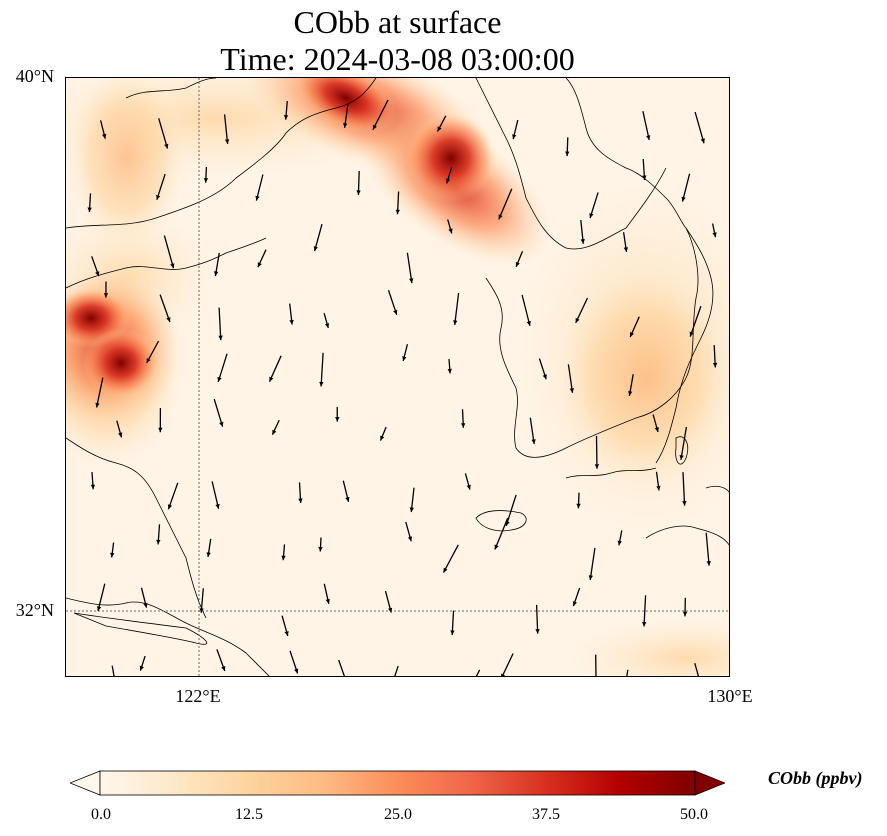  What do you see at coordinates (101, 814) in the screenshot?
I see `colorbar-tick-0: 0.0` at bounding box center [101, 814].